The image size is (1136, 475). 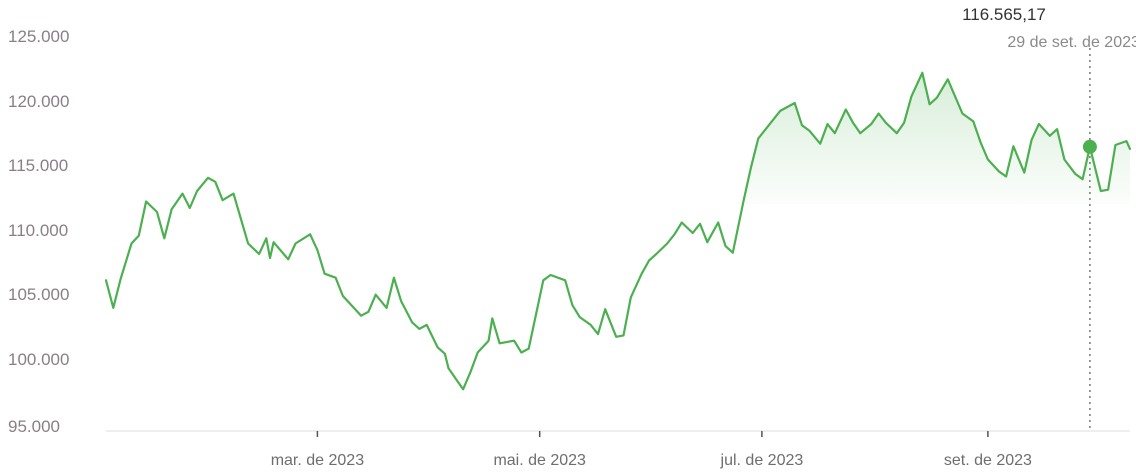 I want to click on area-fill, so click(x=893, y=138).